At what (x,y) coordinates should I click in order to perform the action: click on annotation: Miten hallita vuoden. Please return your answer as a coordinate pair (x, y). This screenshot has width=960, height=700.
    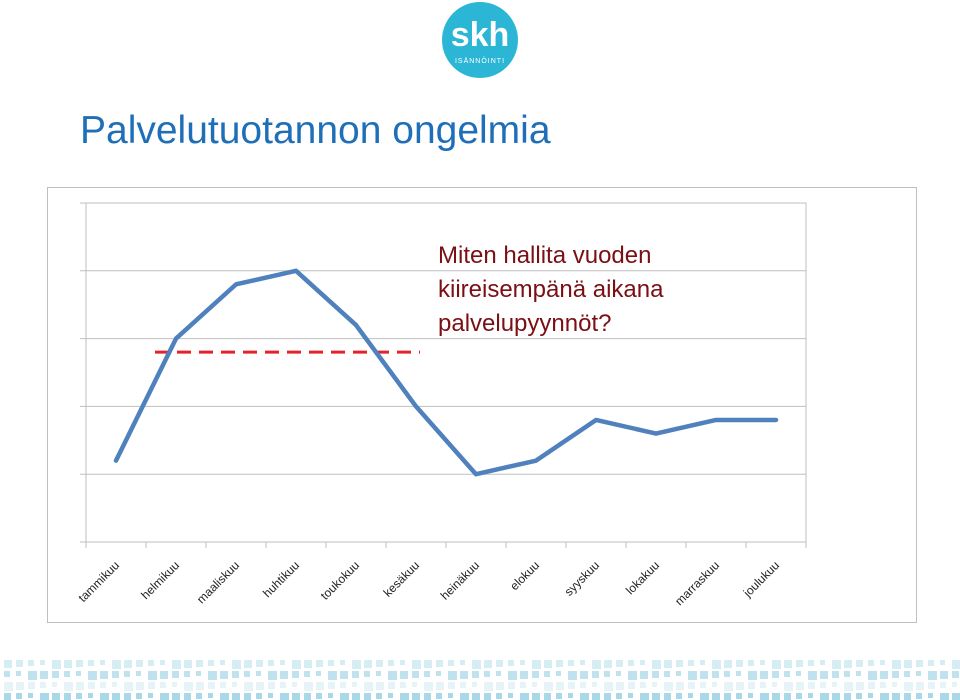
    Looking at the image, I should click on (544, 255).